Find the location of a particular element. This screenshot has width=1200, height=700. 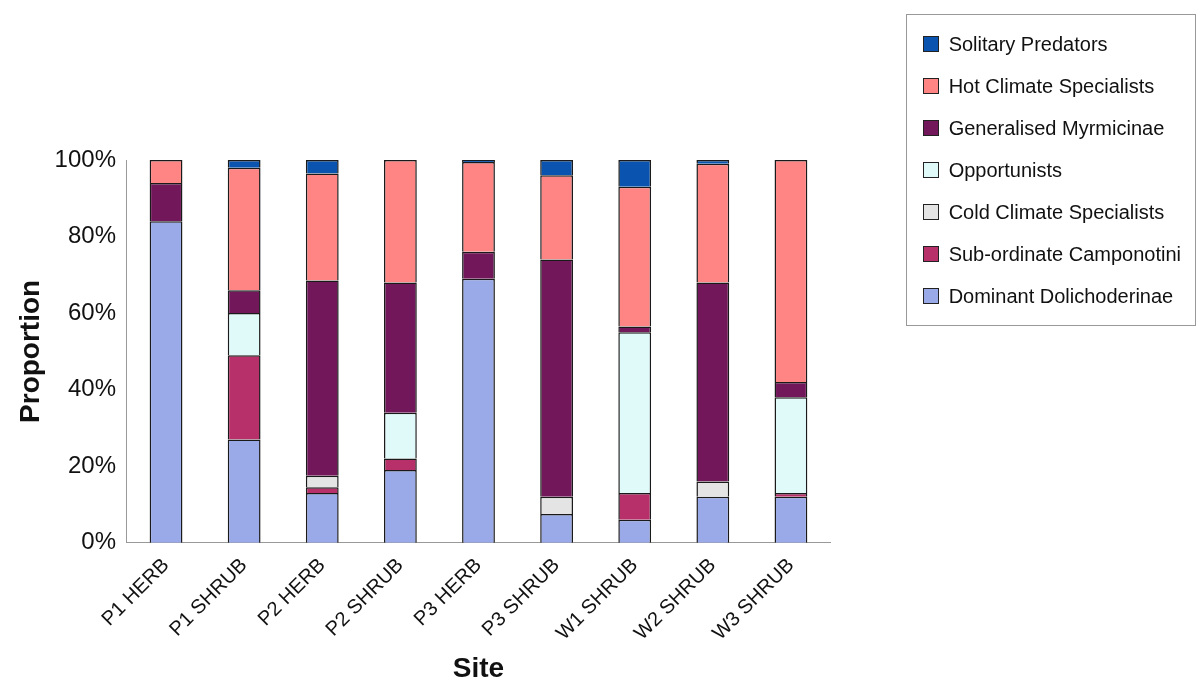

legend-label: Solitary Predators is located at coordinates (1028, 44).